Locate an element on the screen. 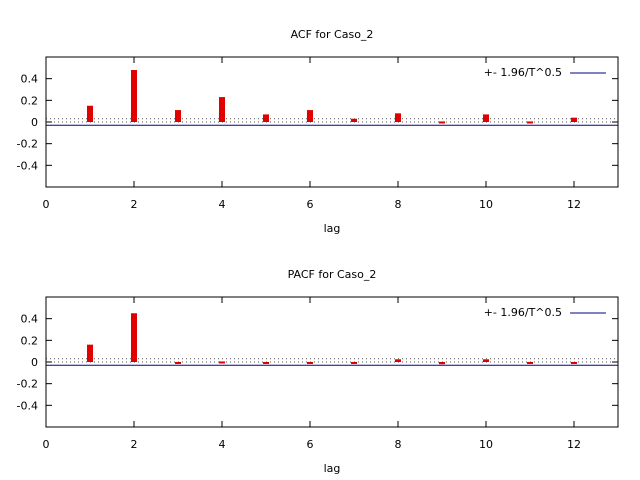 This screenshot has height=480, width=640. pacf-y-tick-label: 0 is located at coordinates (34, 362).